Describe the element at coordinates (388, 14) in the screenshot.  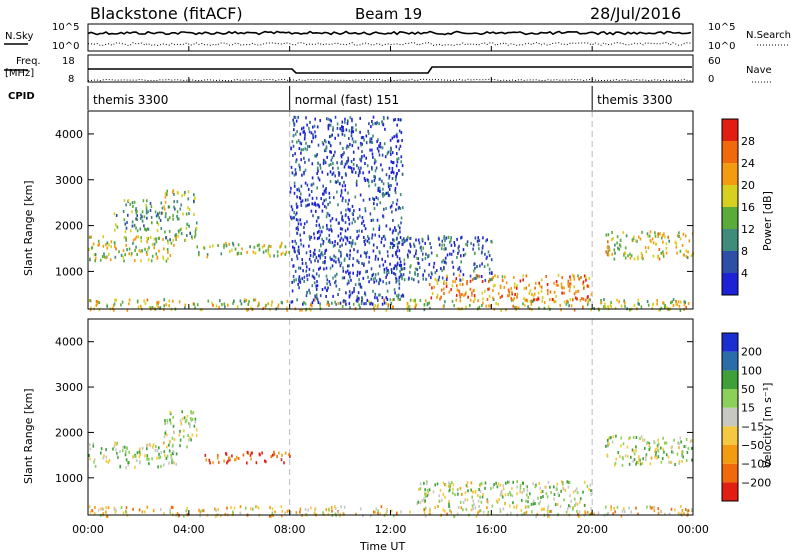
I see `beam-title: Beam 19` at that location.